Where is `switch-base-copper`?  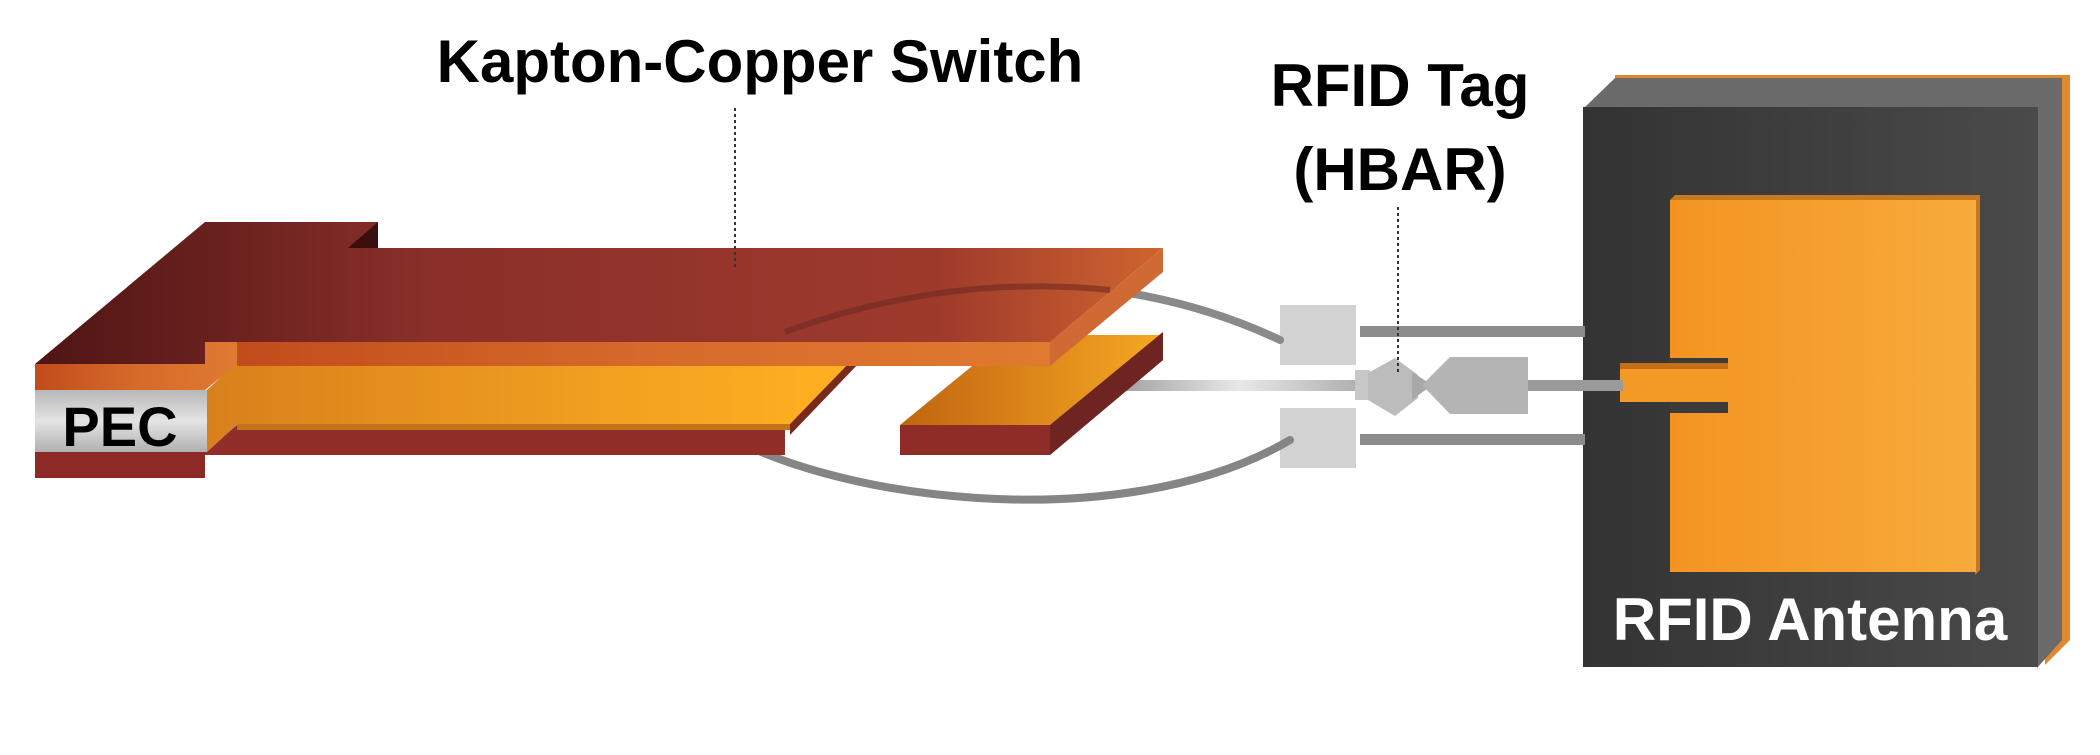 switch-base-copper is located at coordinates (410, 451).